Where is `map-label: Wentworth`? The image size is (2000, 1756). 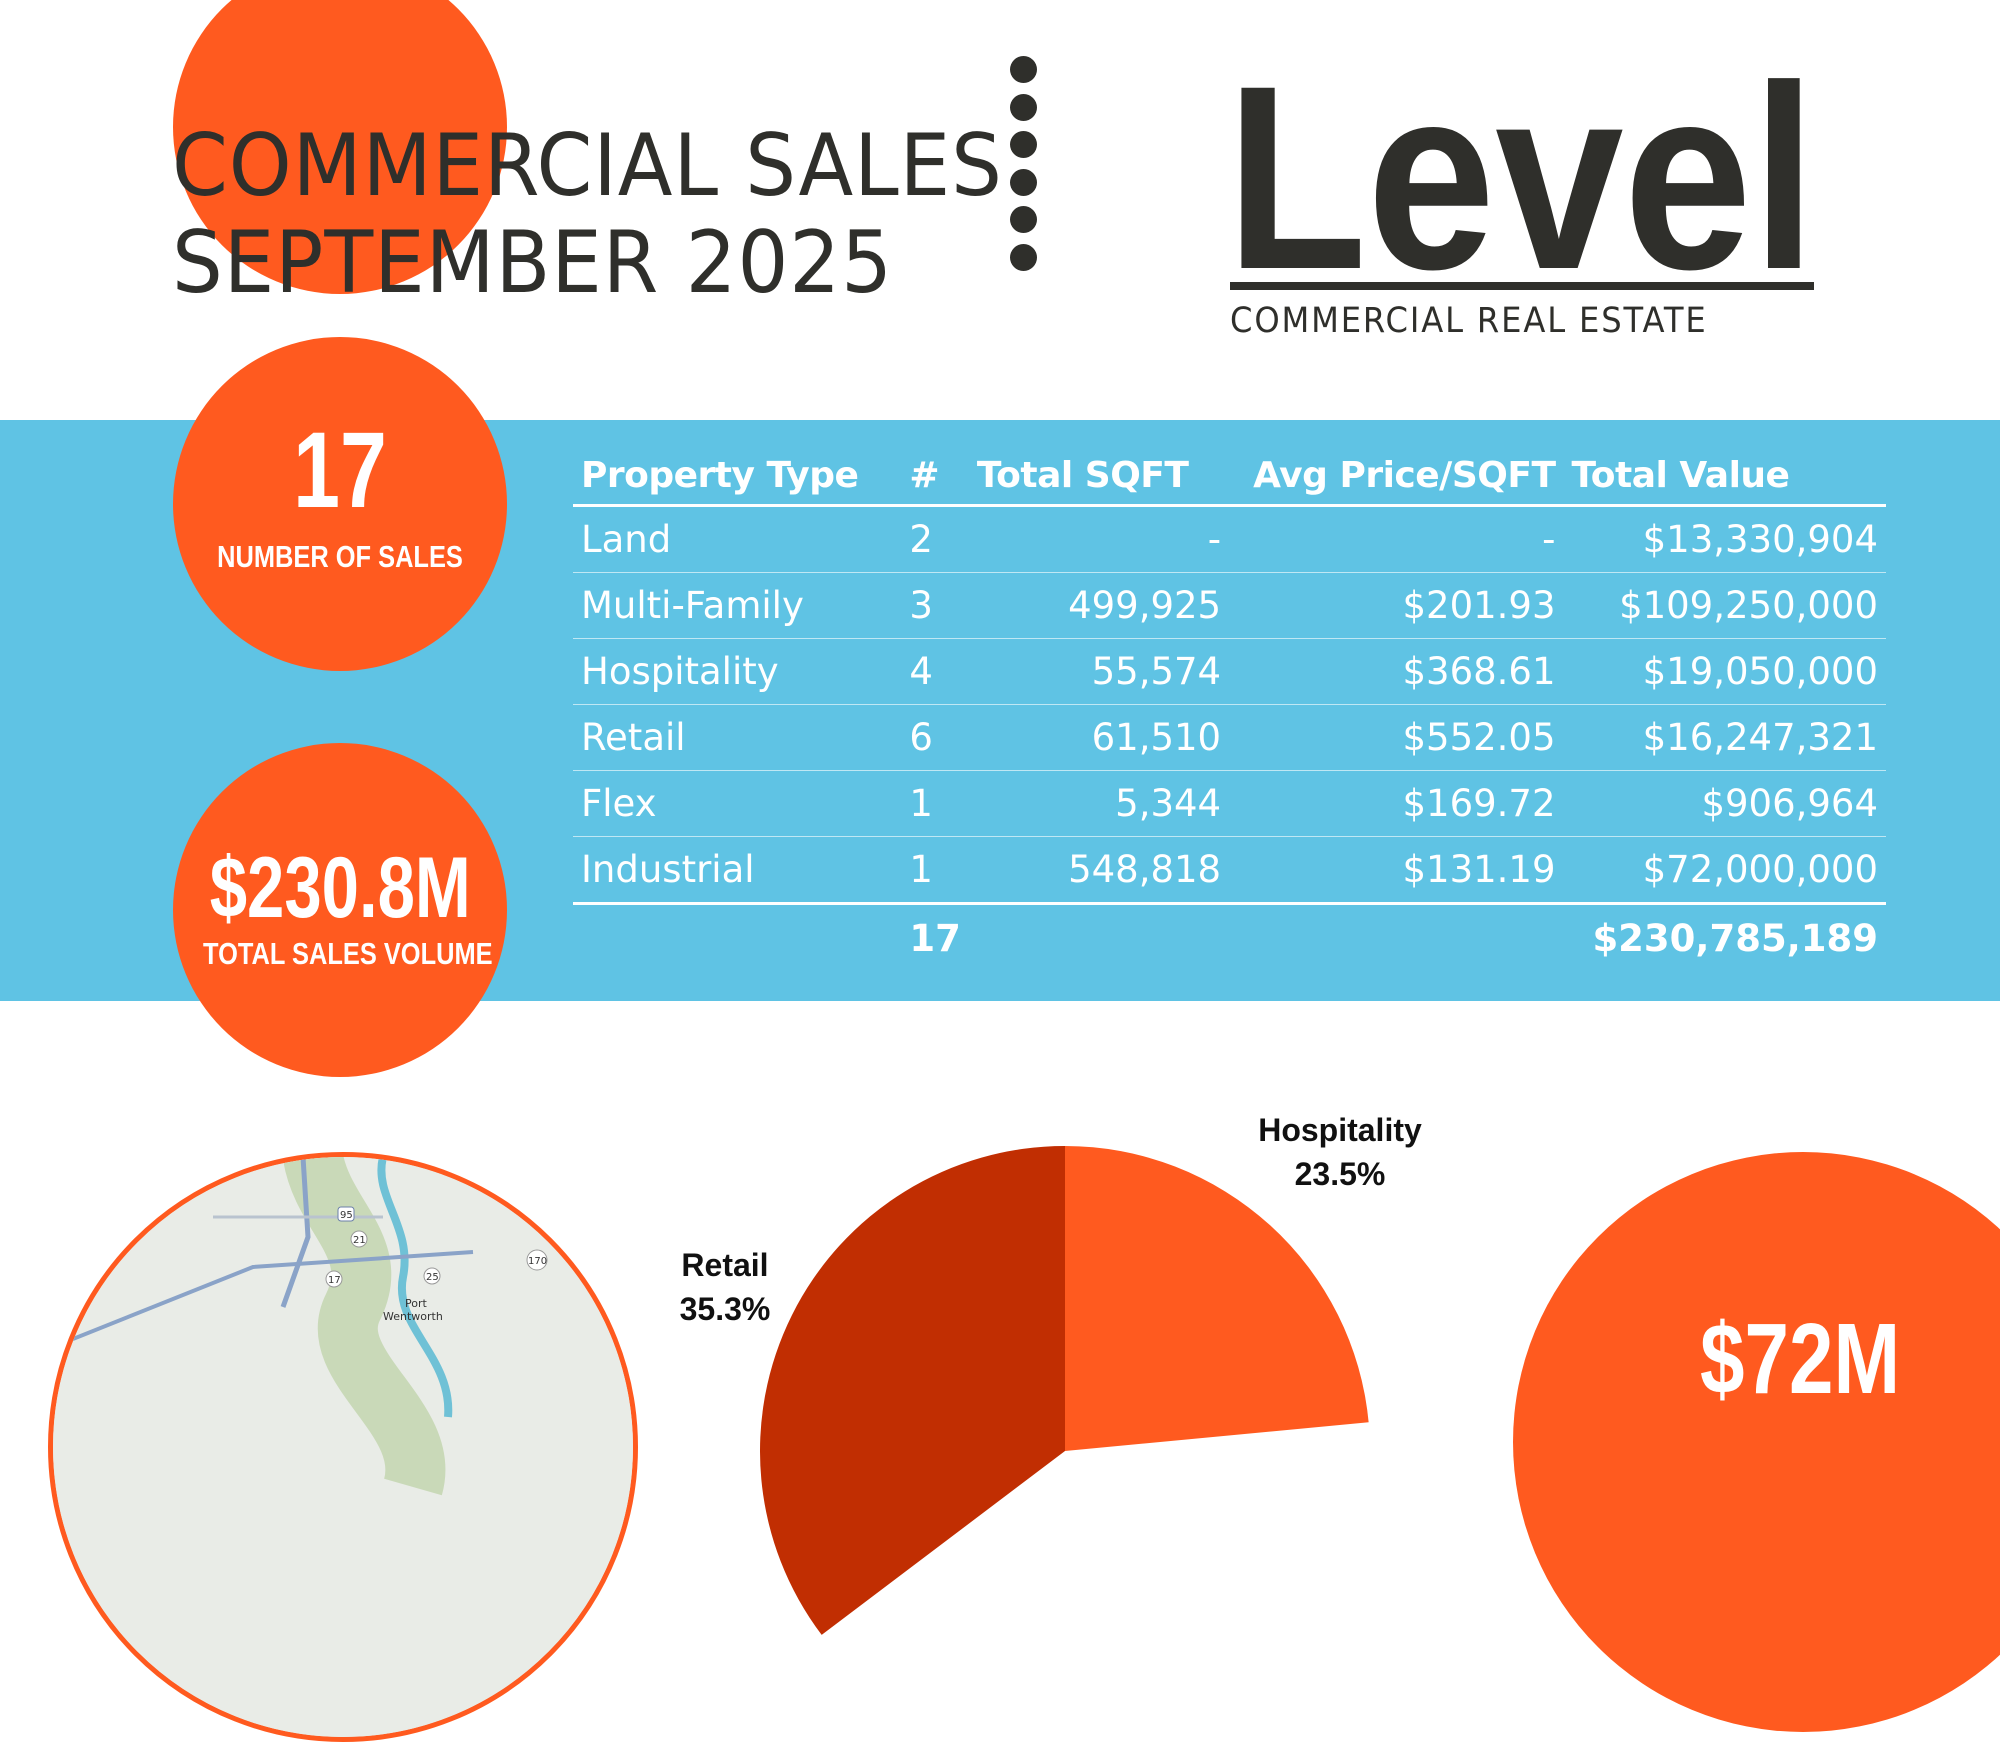 map-label: Wentworth is located at coordinates (413, 1316).